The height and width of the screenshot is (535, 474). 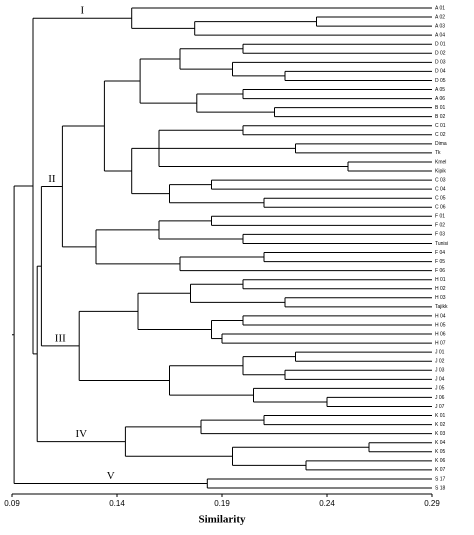 I want to click on leaf-label: J 06, so click(x=440, y=398).